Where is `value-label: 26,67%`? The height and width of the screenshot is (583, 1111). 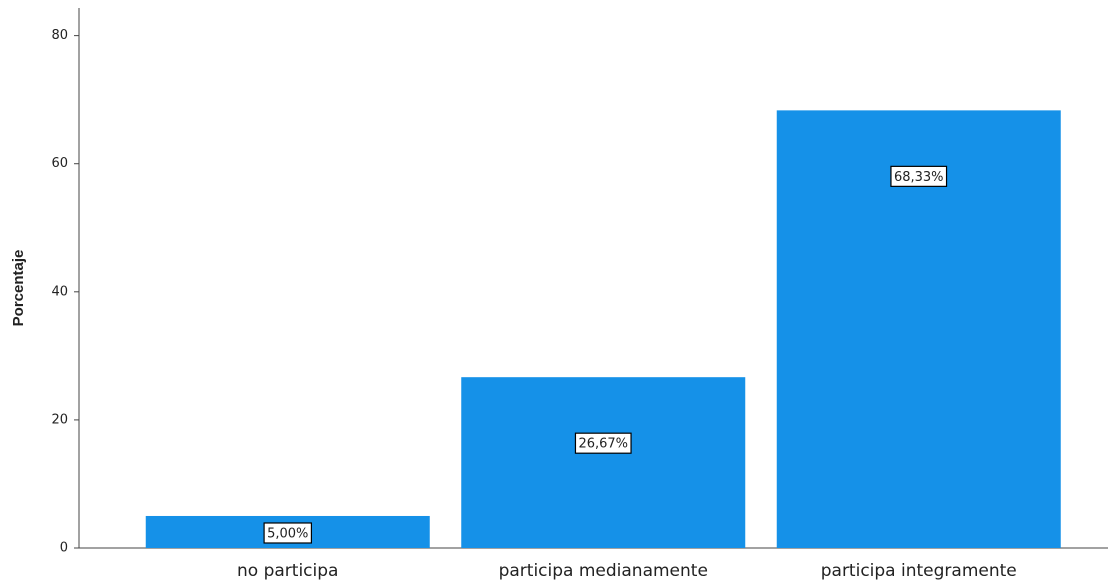 value-label: 26,67% is located at coordinates (603, 444).